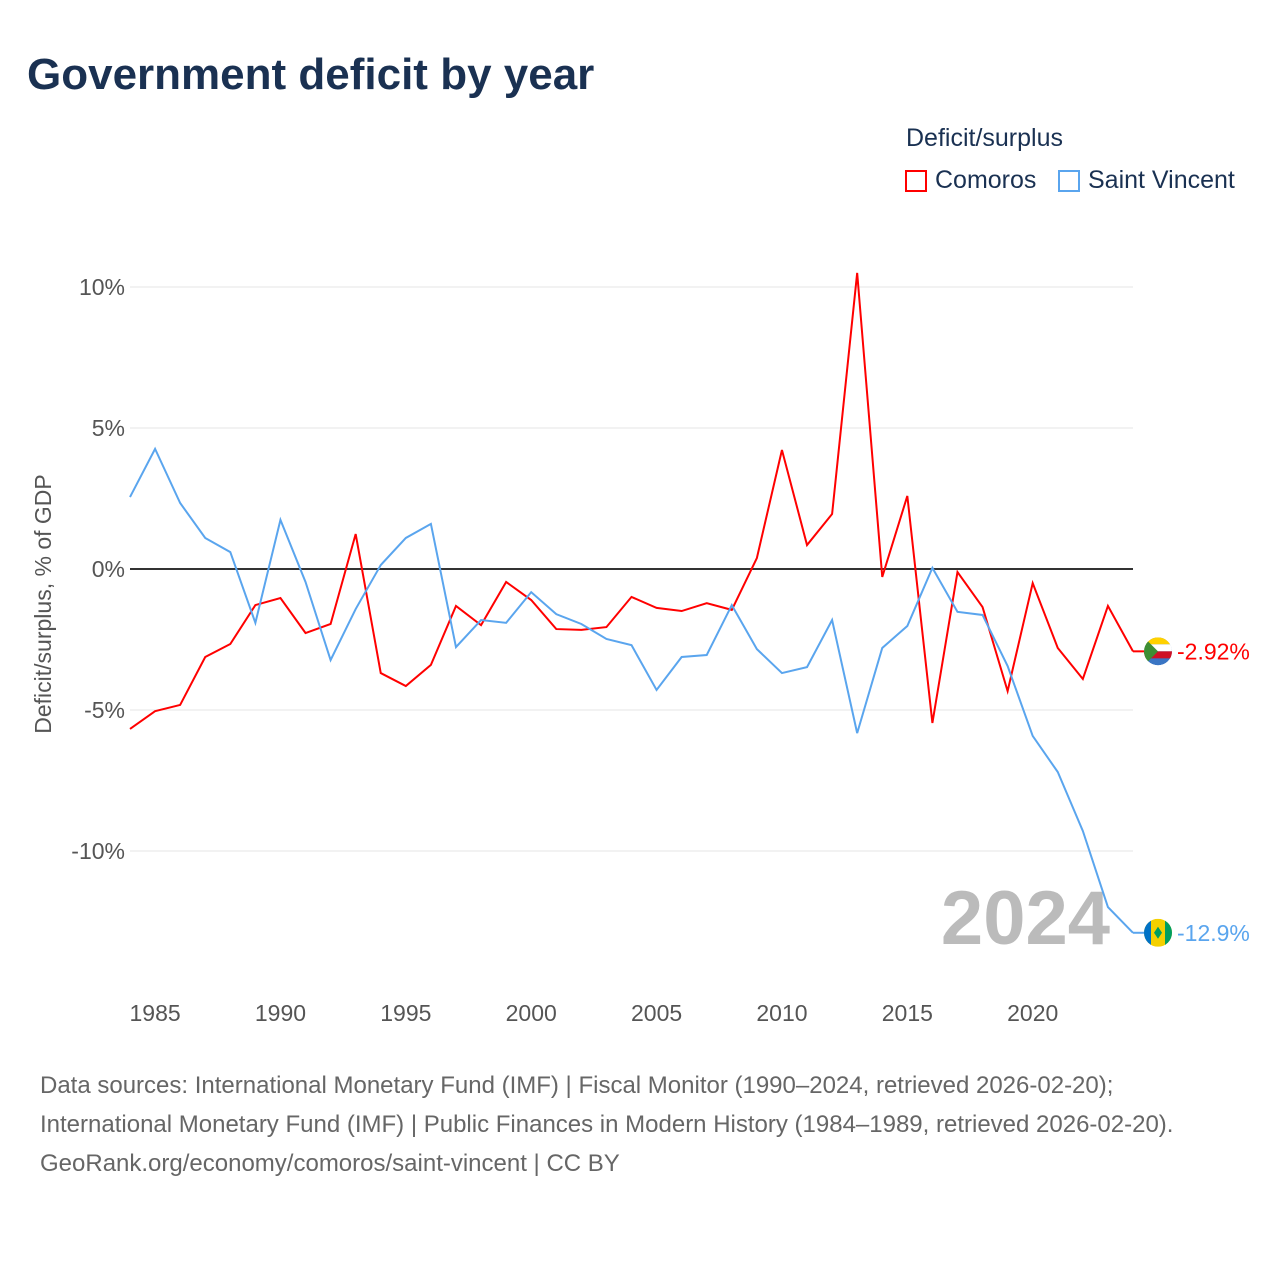 The image size is (1280, 1280). I want to click on x-tick-label: 2000, so click(531, 1013).